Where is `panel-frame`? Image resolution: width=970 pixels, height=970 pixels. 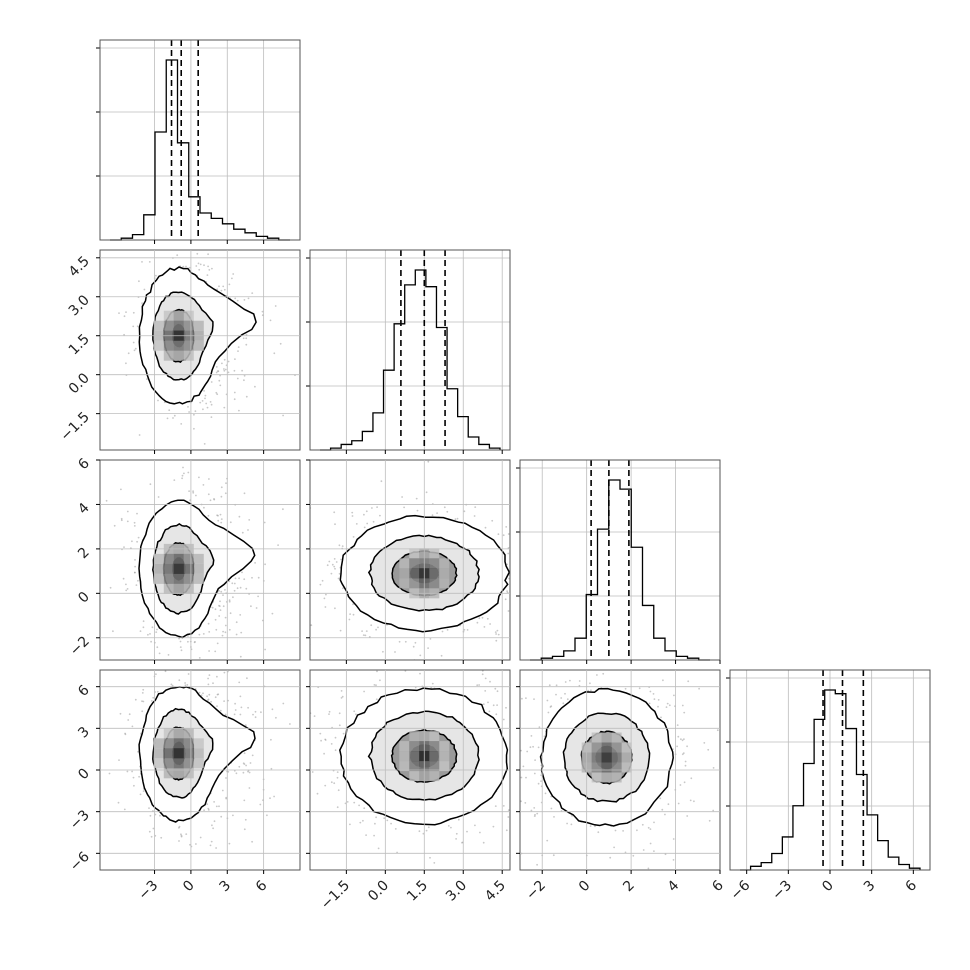
panel-frame is located at coordinates (200, 560).